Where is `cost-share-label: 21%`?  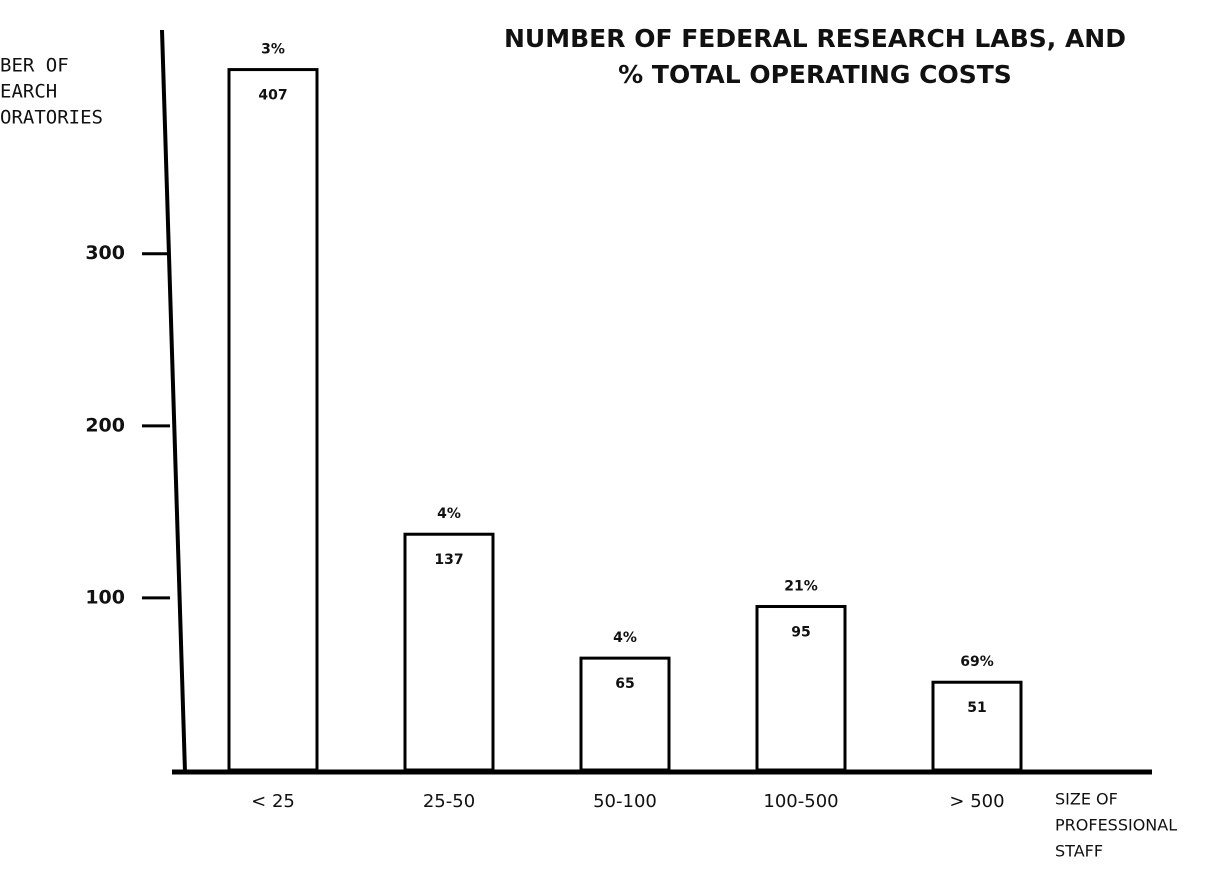
cost-share-label: 21% is located at coordinates (801, 587).